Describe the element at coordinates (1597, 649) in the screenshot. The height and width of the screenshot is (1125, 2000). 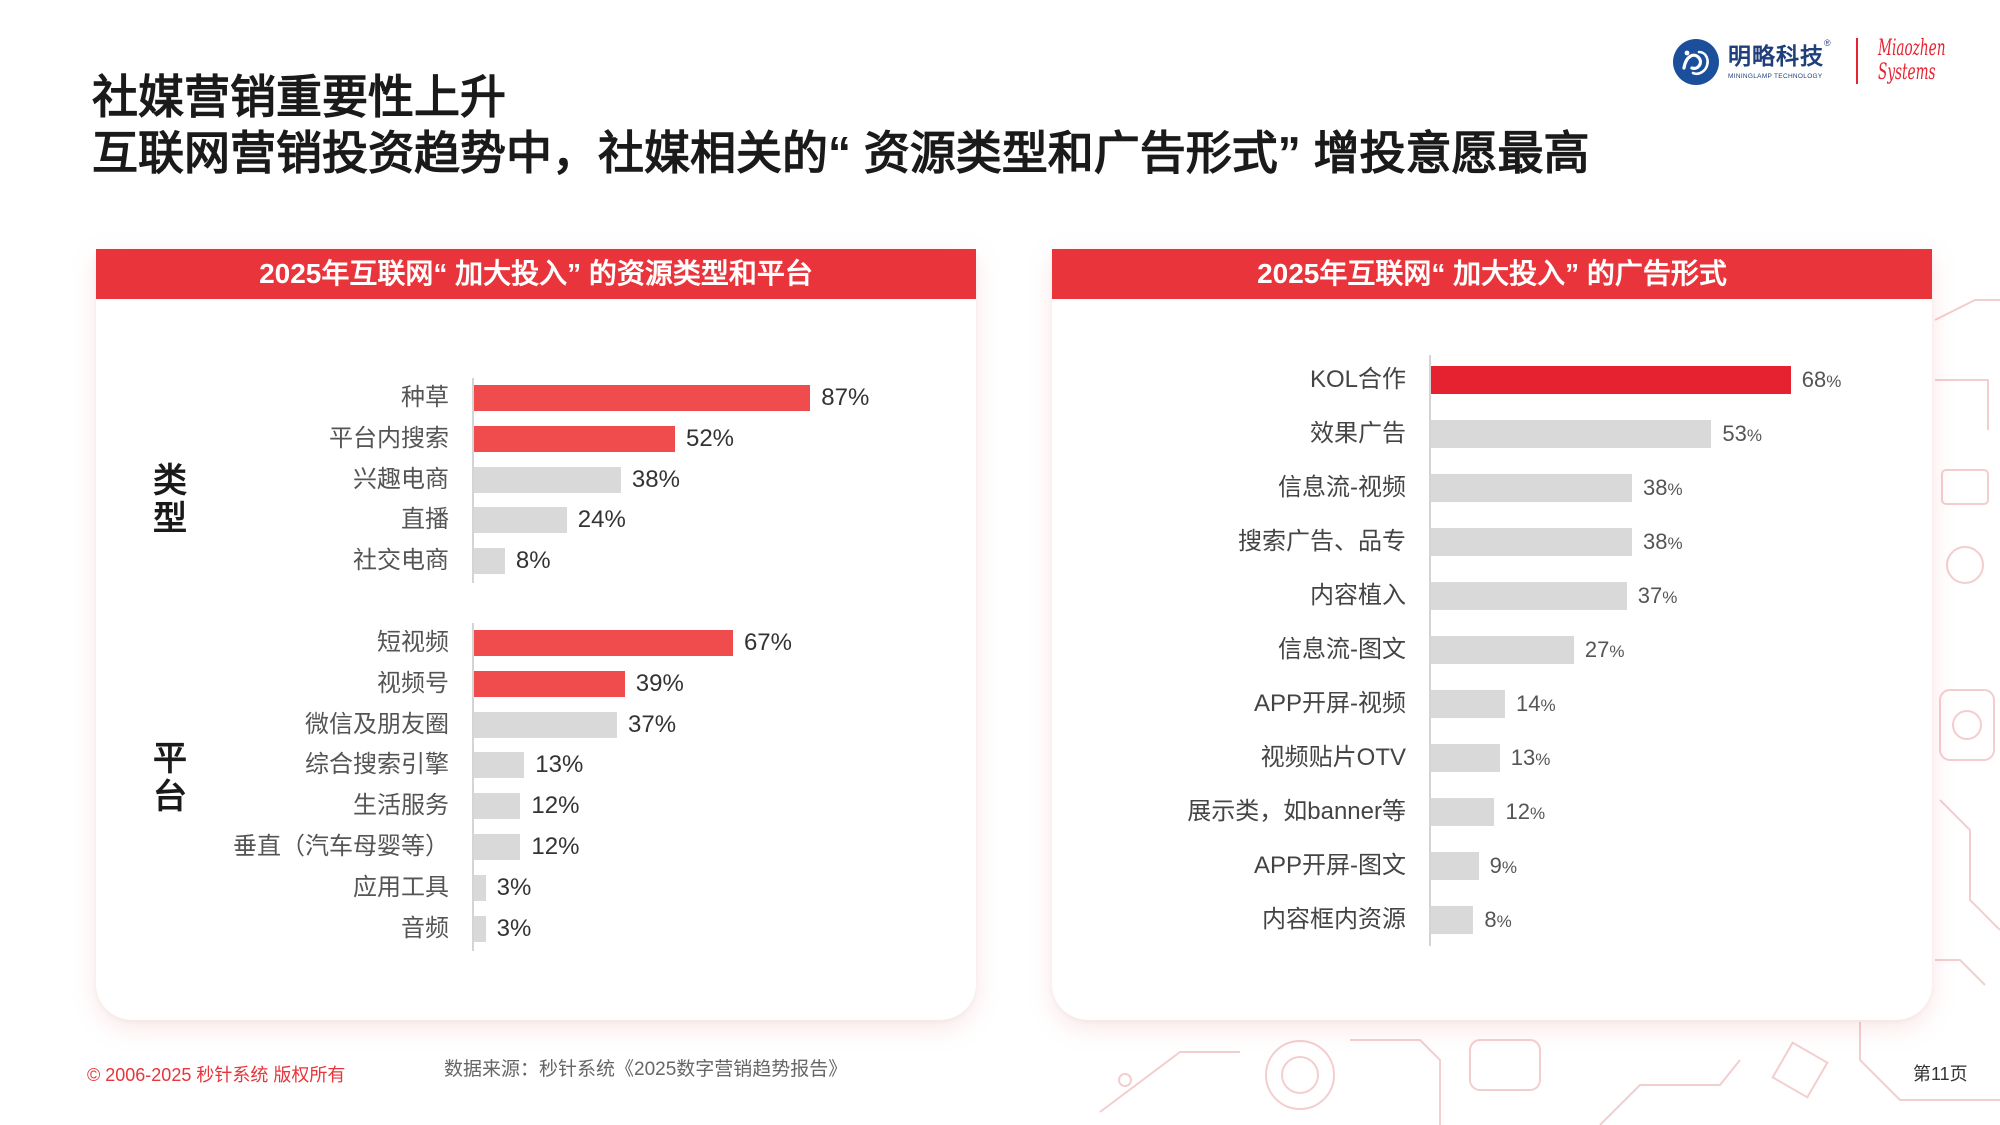
I see `bar-value: 27` at that location.